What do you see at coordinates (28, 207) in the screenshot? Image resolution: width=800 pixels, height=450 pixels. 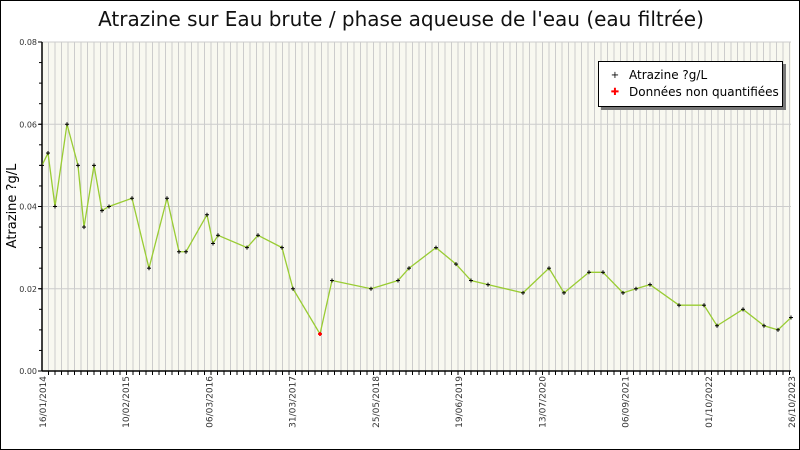 I see `svg-text: 0.04` at bounding box center [28, 207].